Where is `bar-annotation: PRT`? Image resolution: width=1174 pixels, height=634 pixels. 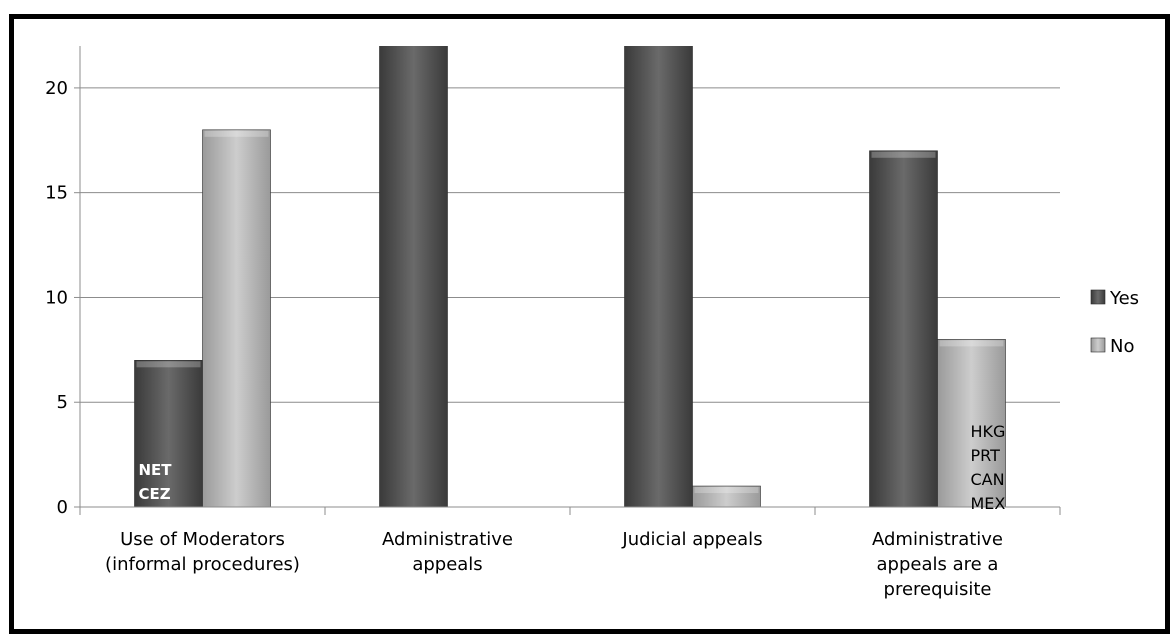 bar-annotation: PRT is located at coordinates (986, 455).